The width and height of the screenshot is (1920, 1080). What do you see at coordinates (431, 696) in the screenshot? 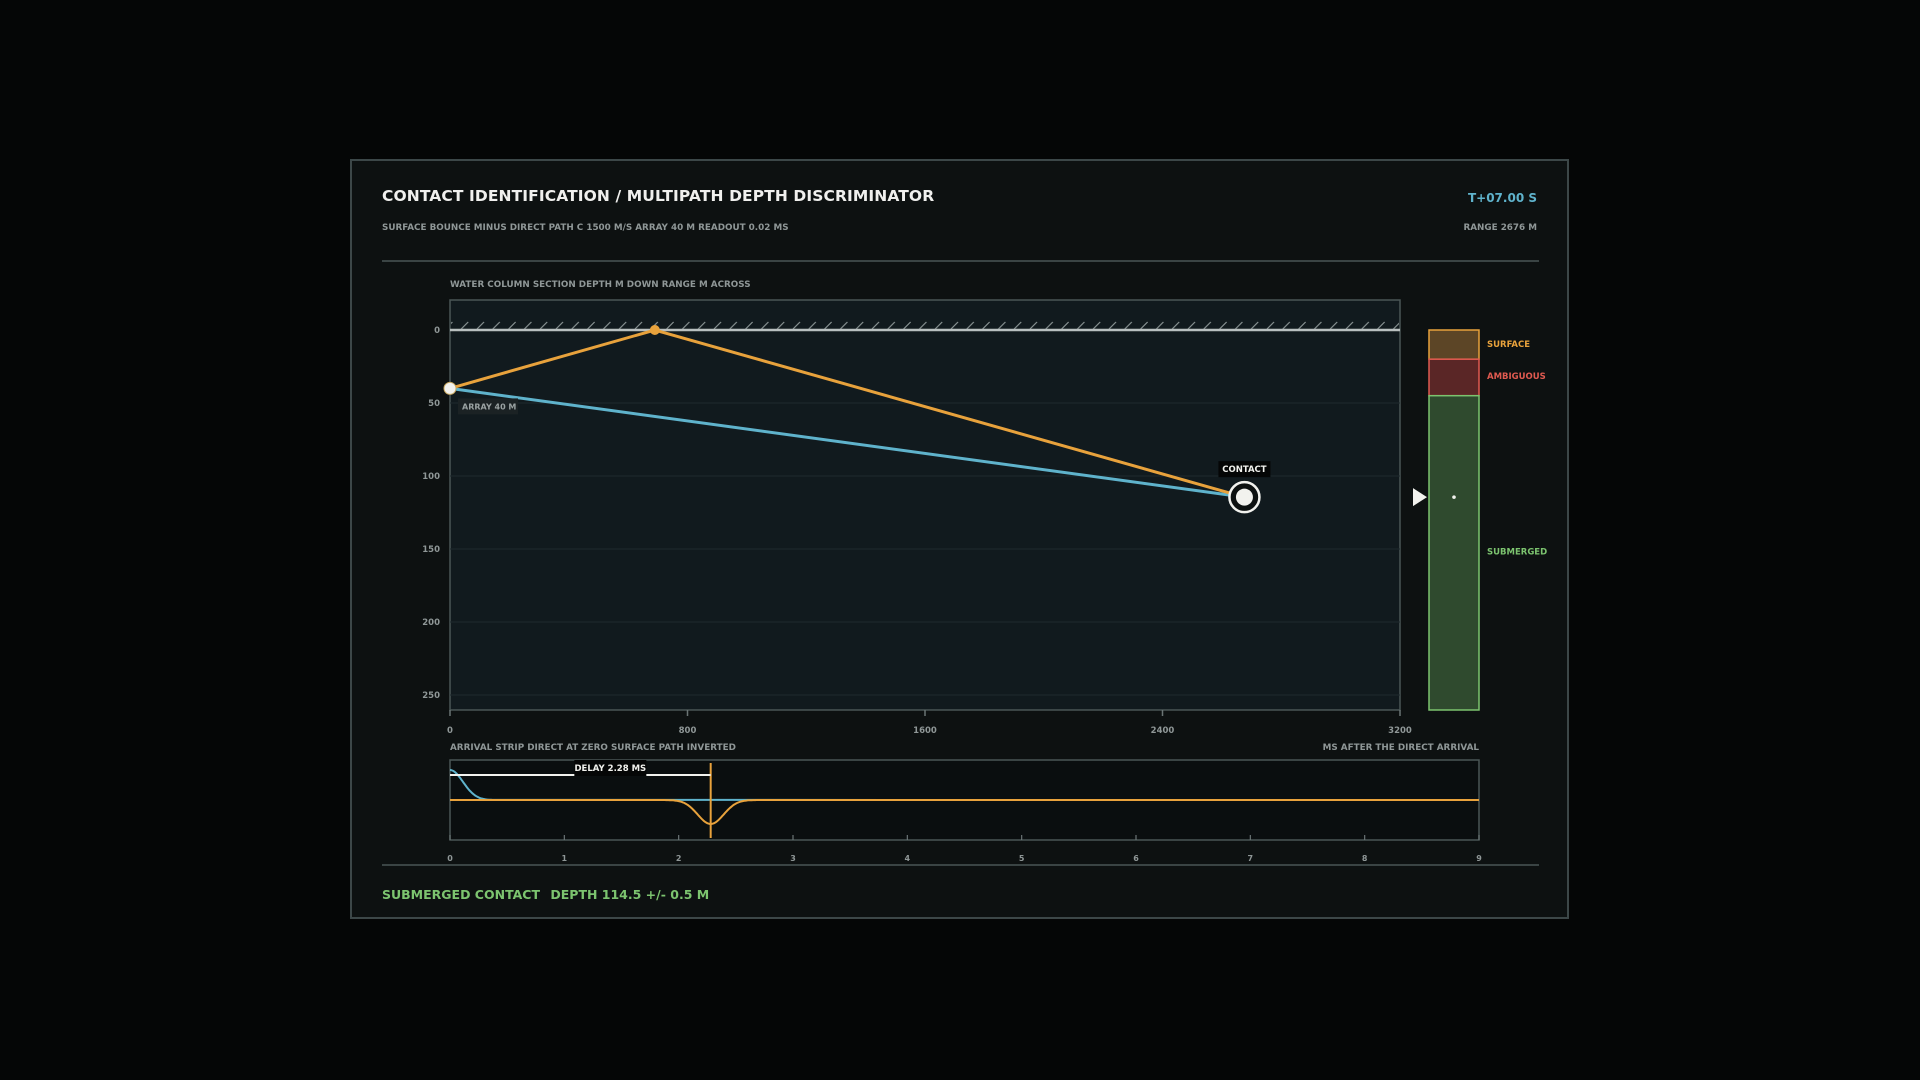
I see `depth-tick-label: 250` at bounding box center [431, 696].